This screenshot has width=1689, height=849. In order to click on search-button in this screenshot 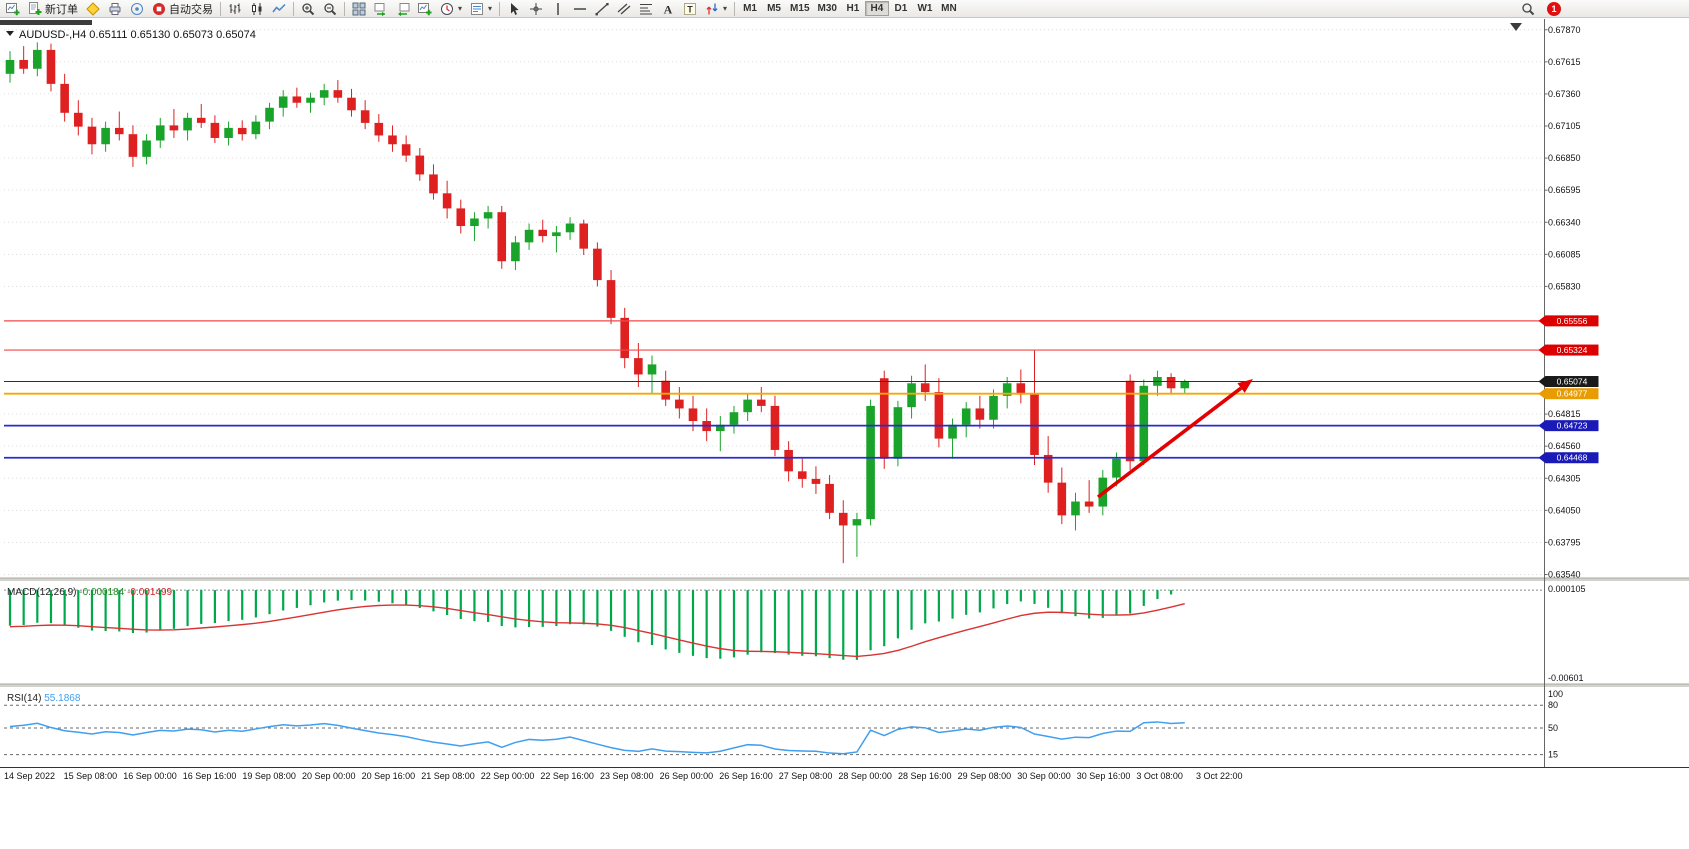, I will do `click(1528, 9)`.